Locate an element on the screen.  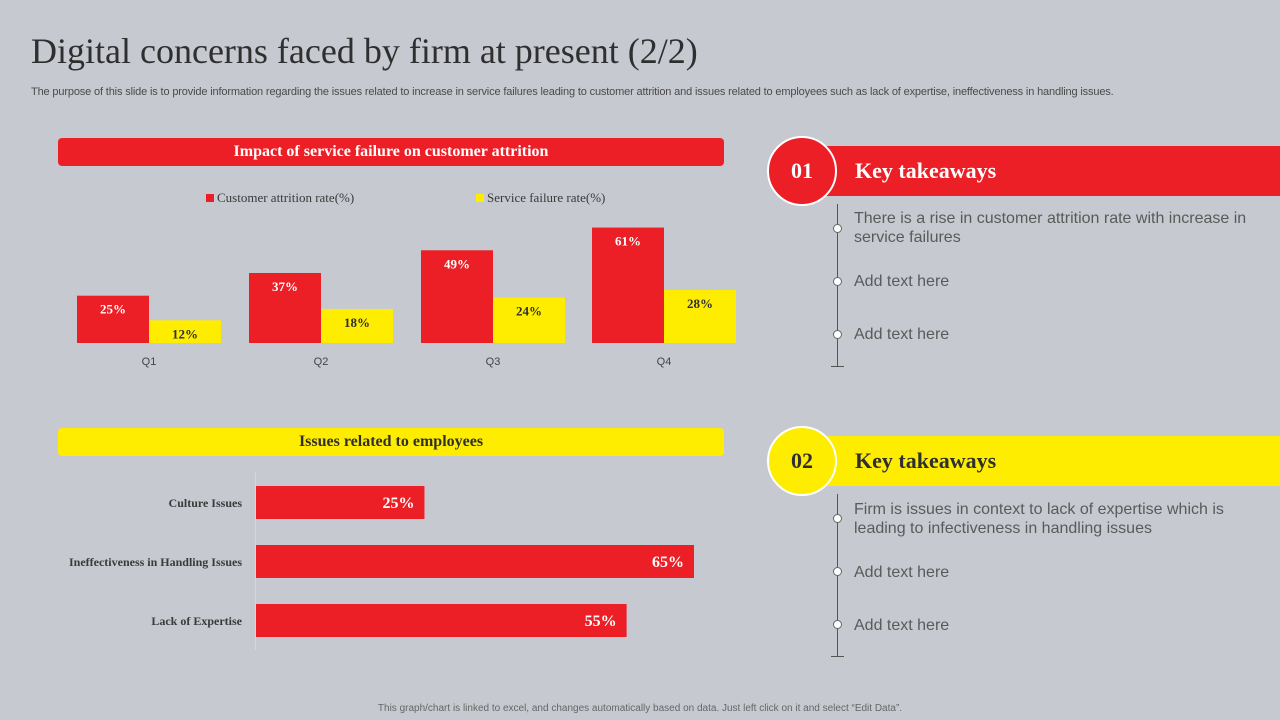
takeaway-1-timeline-end is located at coordinates (837, 366).